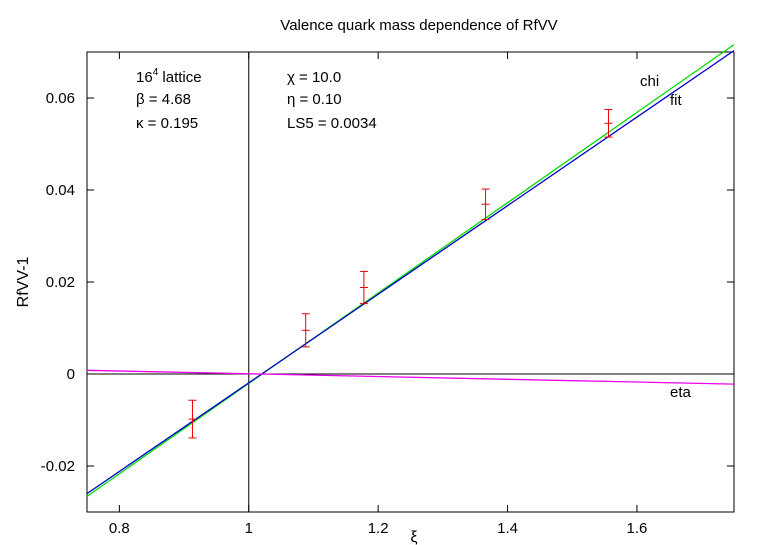 The image size is (763, 545). I want to click on annotation-chi: χ = 10.0, so click(314, 77).